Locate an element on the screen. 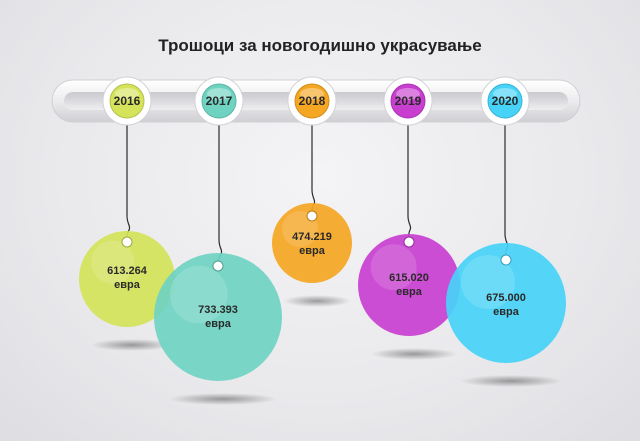  hanging-string-2017 is located at coordinates (220, 190).